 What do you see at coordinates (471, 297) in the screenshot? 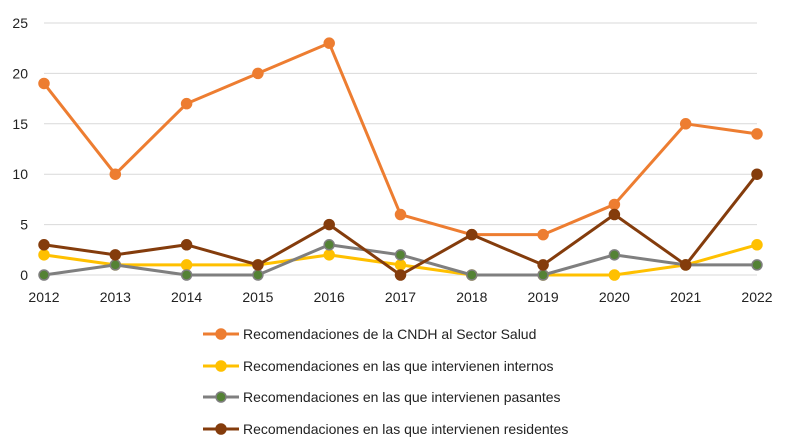
I see `x-tick-label: 2018` at bounding box center [471, 297].